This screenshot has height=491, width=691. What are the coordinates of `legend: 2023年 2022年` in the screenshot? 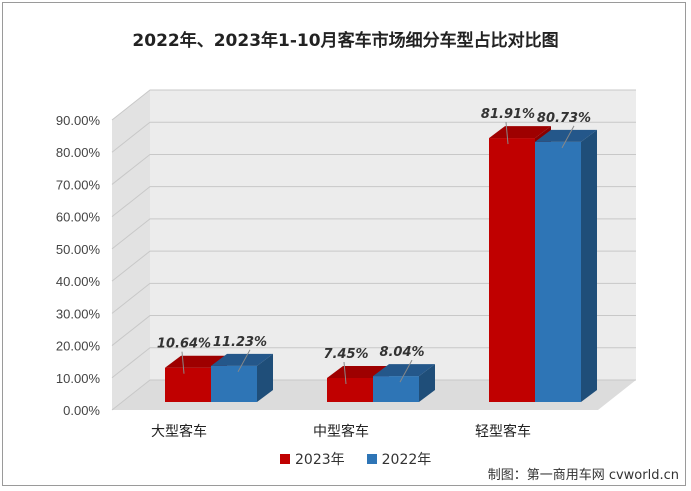 It's located at (355, 459).